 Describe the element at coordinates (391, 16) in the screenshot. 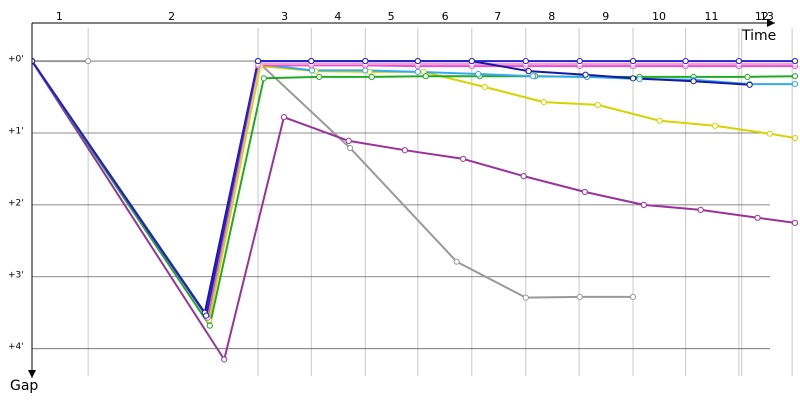

I see `x-tick-label: 5` at that location.